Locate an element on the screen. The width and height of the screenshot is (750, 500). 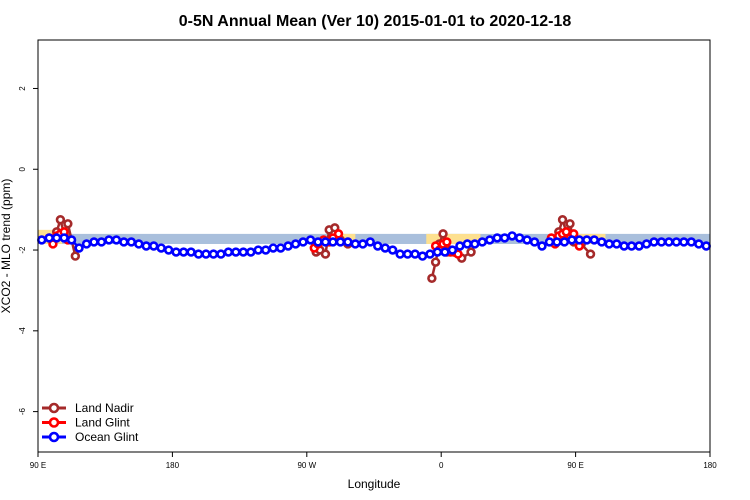
x-axis: 90 E 180 90 W 0 90 E 180 is located at coordinates (373, 461).